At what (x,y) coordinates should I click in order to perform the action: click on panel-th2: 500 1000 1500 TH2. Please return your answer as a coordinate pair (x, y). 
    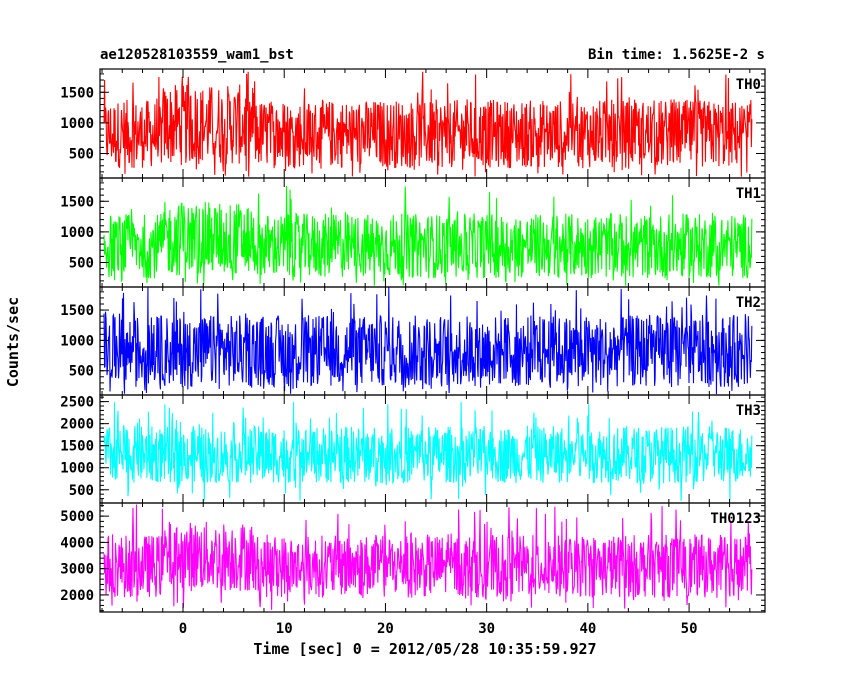
    Looking at the image, I should click on (413, 341).